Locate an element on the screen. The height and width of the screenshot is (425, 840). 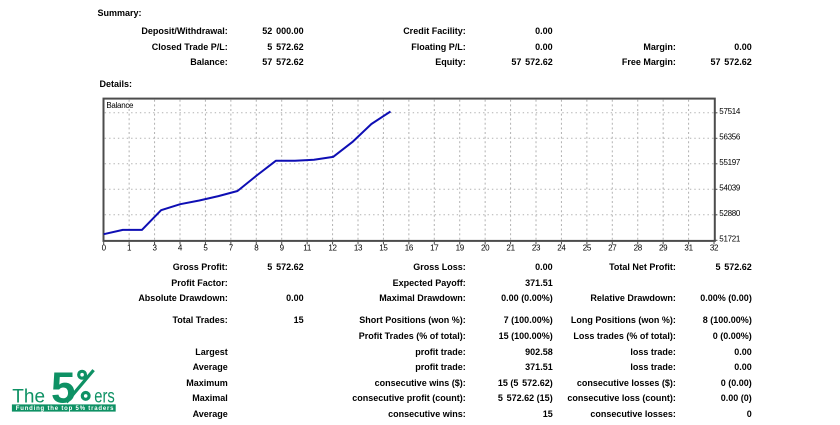
svg-text: 25 is located at coordinates (587, 248).